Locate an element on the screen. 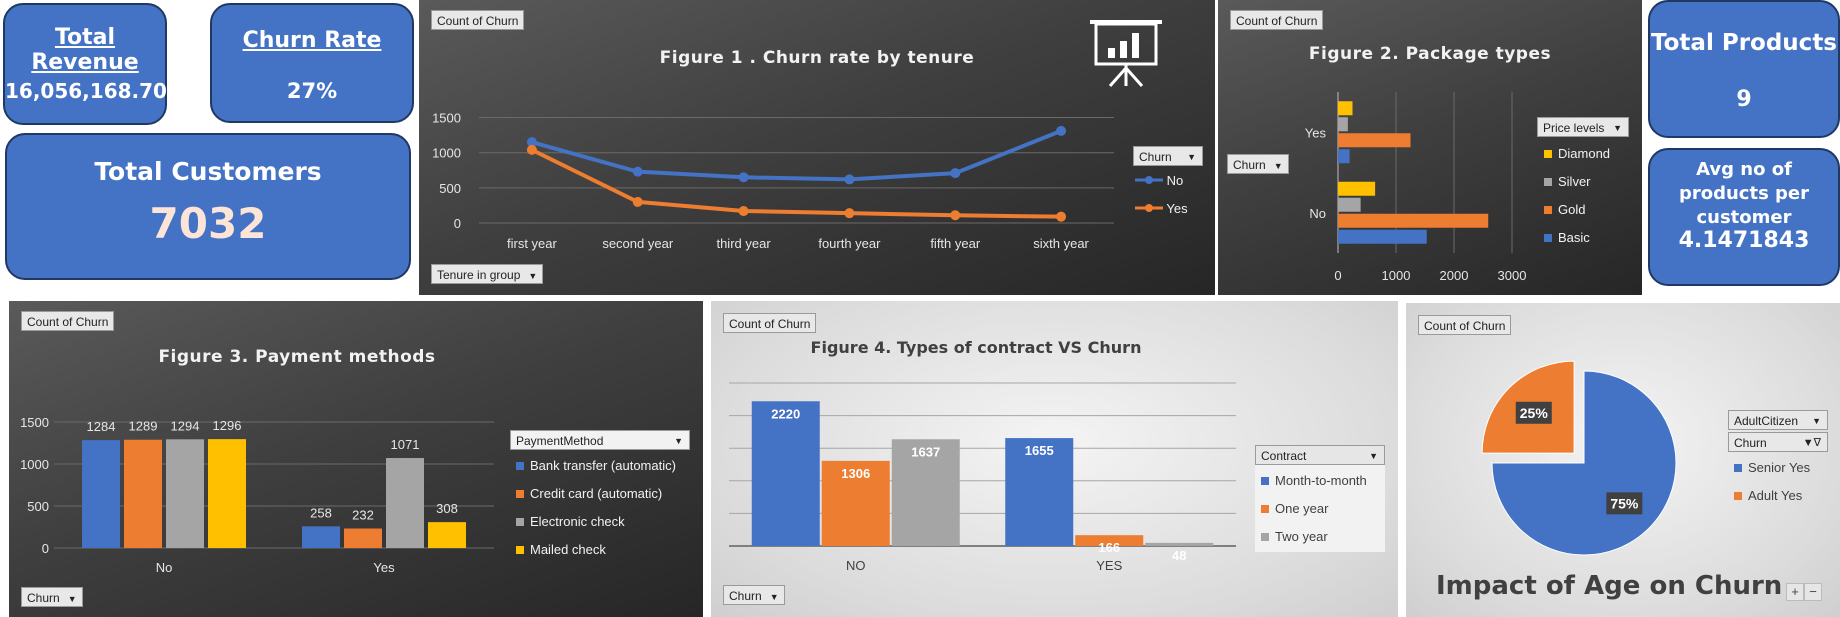 Image resolution: width=1840 pixels, height=617 pixels. figure3-data-label: 1296 is located at coordinates (227, 425).